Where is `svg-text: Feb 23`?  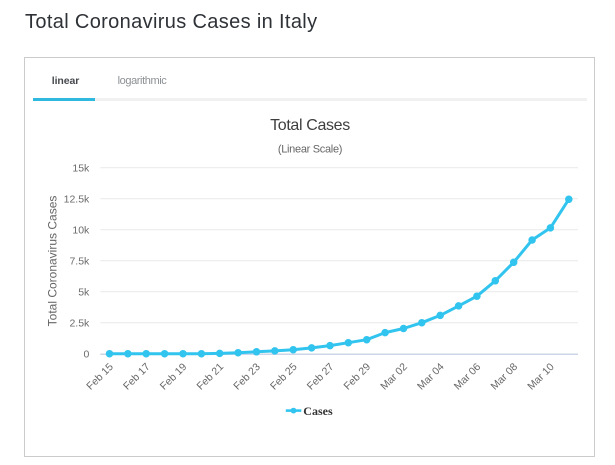 svg-text: Feb 23 is located at coordinates (247, 377).